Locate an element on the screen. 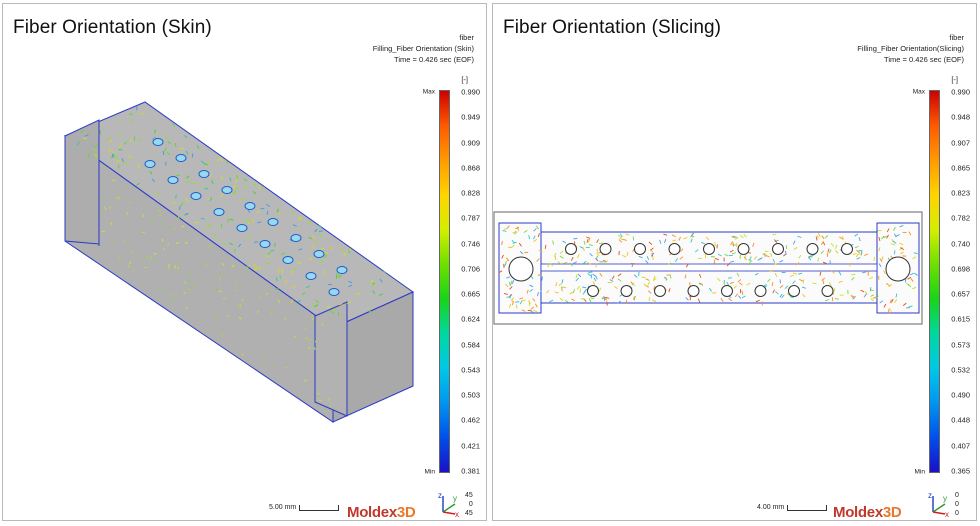 Image resolution: width=980 pixels, height=526 pixels. colorbar-tick-label: 0.698 is located at coordinates (960, 269).